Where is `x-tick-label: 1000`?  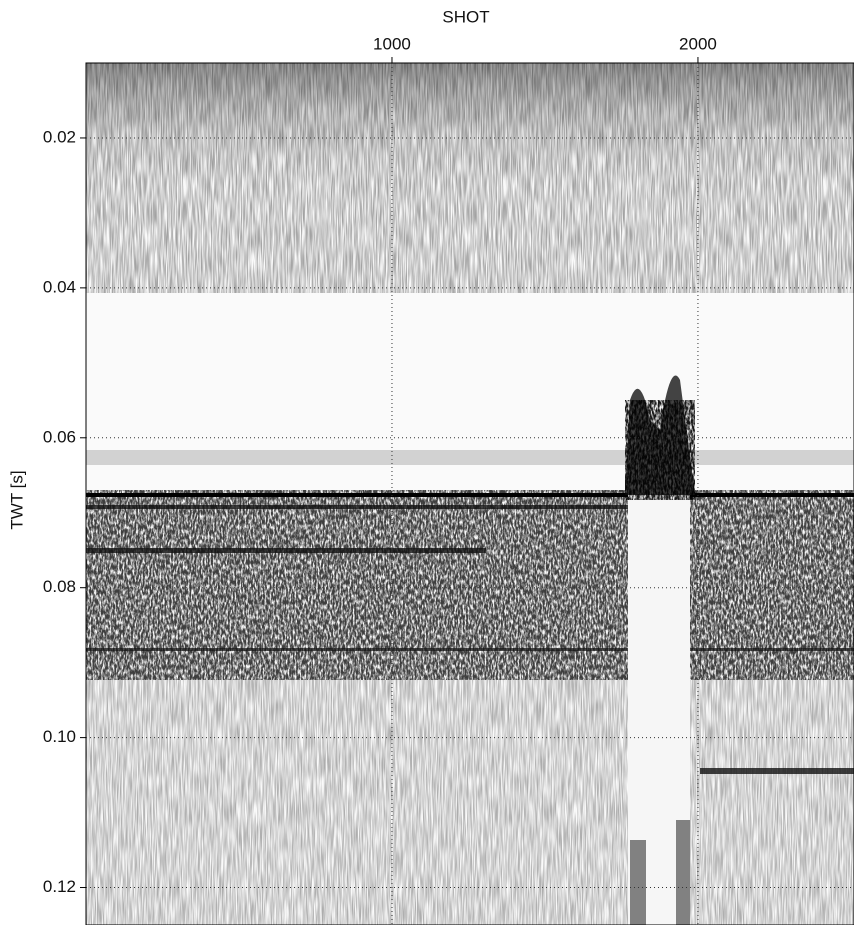 x-tick-label: 1000 is located at coordinates (392, 43).